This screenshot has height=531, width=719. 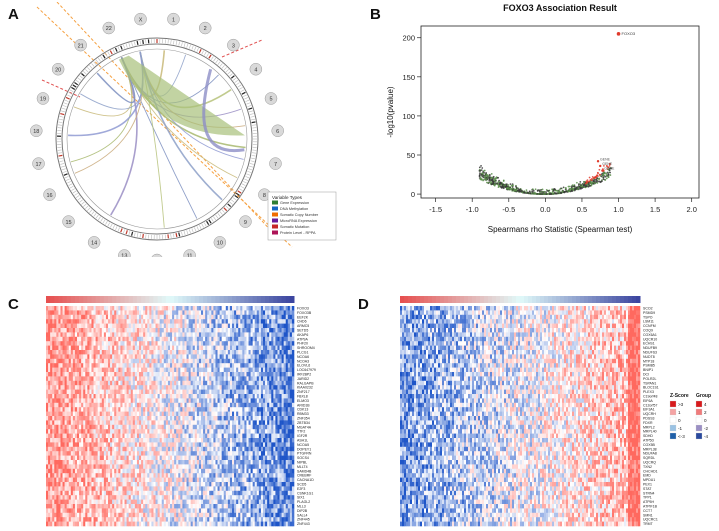 What do you see at coordinates (302, 344) in the screenshot?
I see `gene-label: PHF20` at bounding box center [302, 344].